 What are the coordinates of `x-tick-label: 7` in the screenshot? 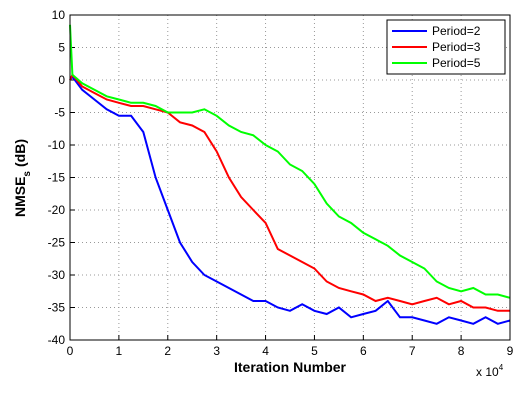 It's located at (412, 351).